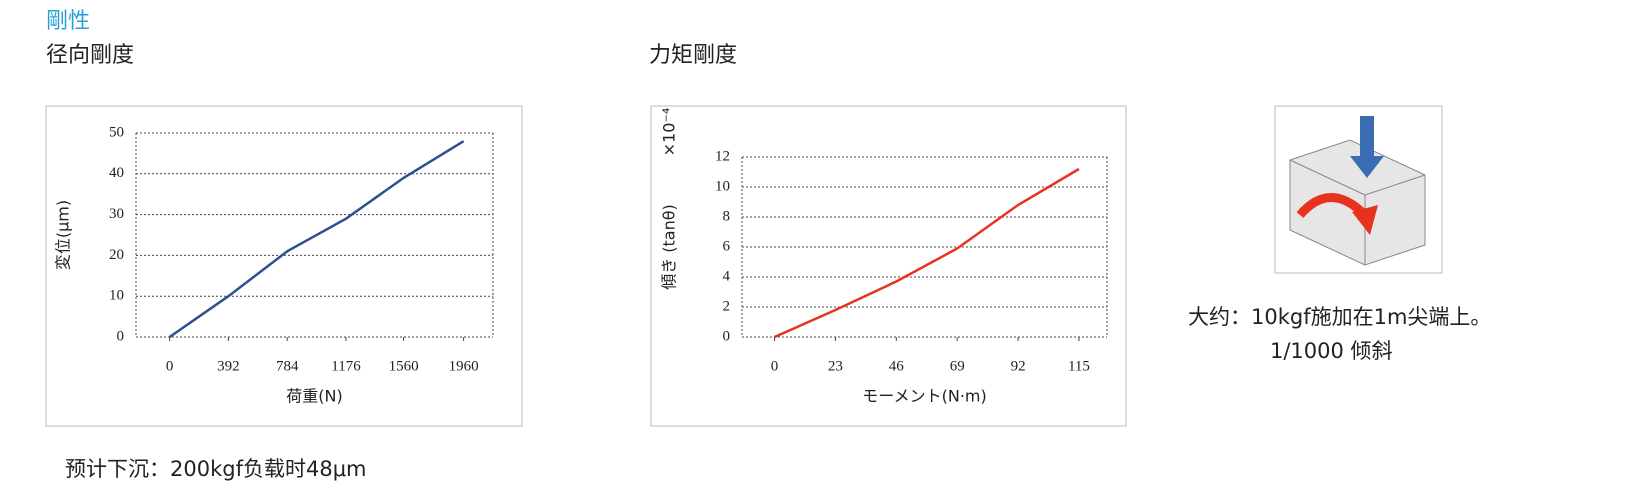 The height and width of the screenshot is (497, 1636). Describe the element at coordinates (116, 255) in the screenshot. I see `y-tick-label: 20` at that location.